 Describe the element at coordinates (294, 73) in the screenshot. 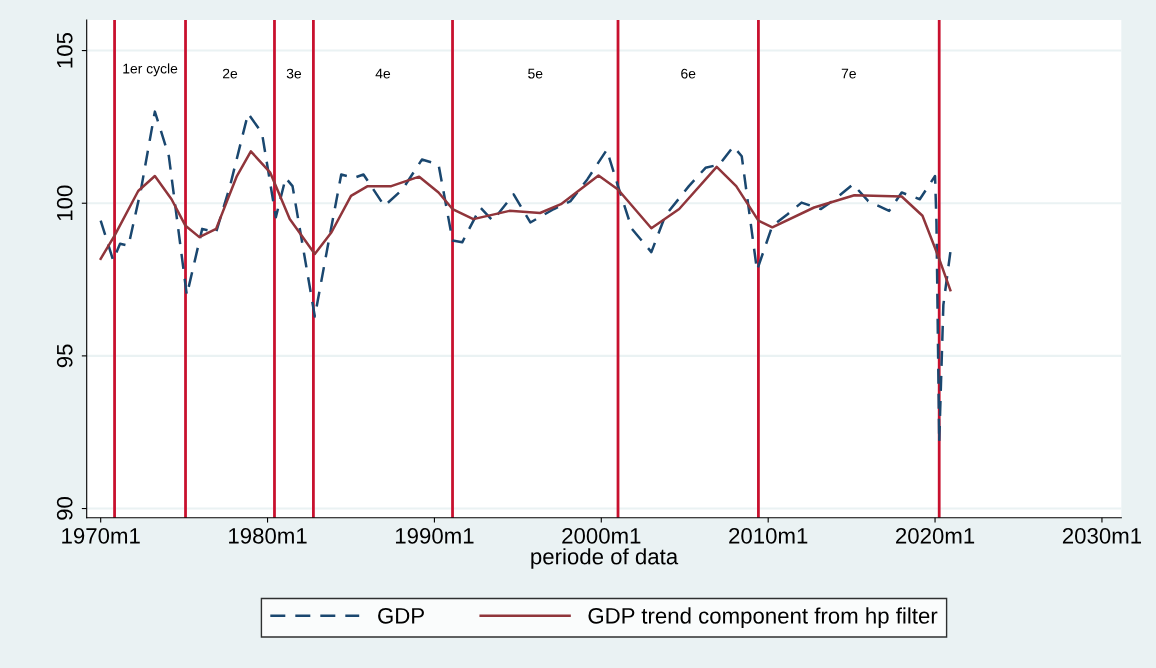

I see `annotation: 3e` at that location.